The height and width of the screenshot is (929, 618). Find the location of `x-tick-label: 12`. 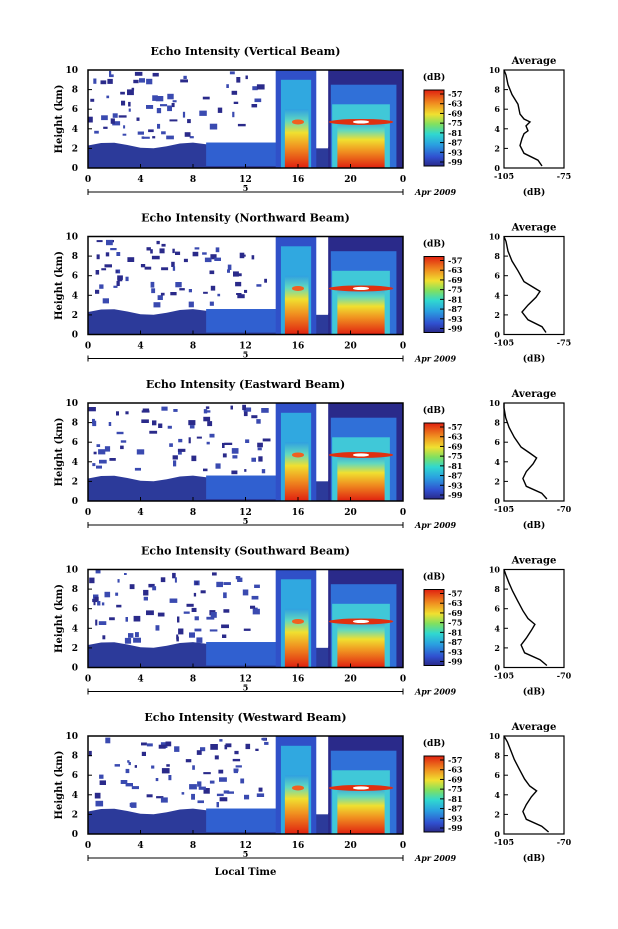

x-tick-label: 12 is located at coordinates (245, 513).